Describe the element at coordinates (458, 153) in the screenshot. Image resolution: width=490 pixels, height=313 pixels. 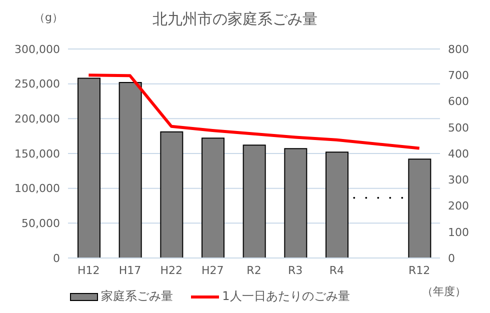
I see `y2-tick-label: 400` at that location.